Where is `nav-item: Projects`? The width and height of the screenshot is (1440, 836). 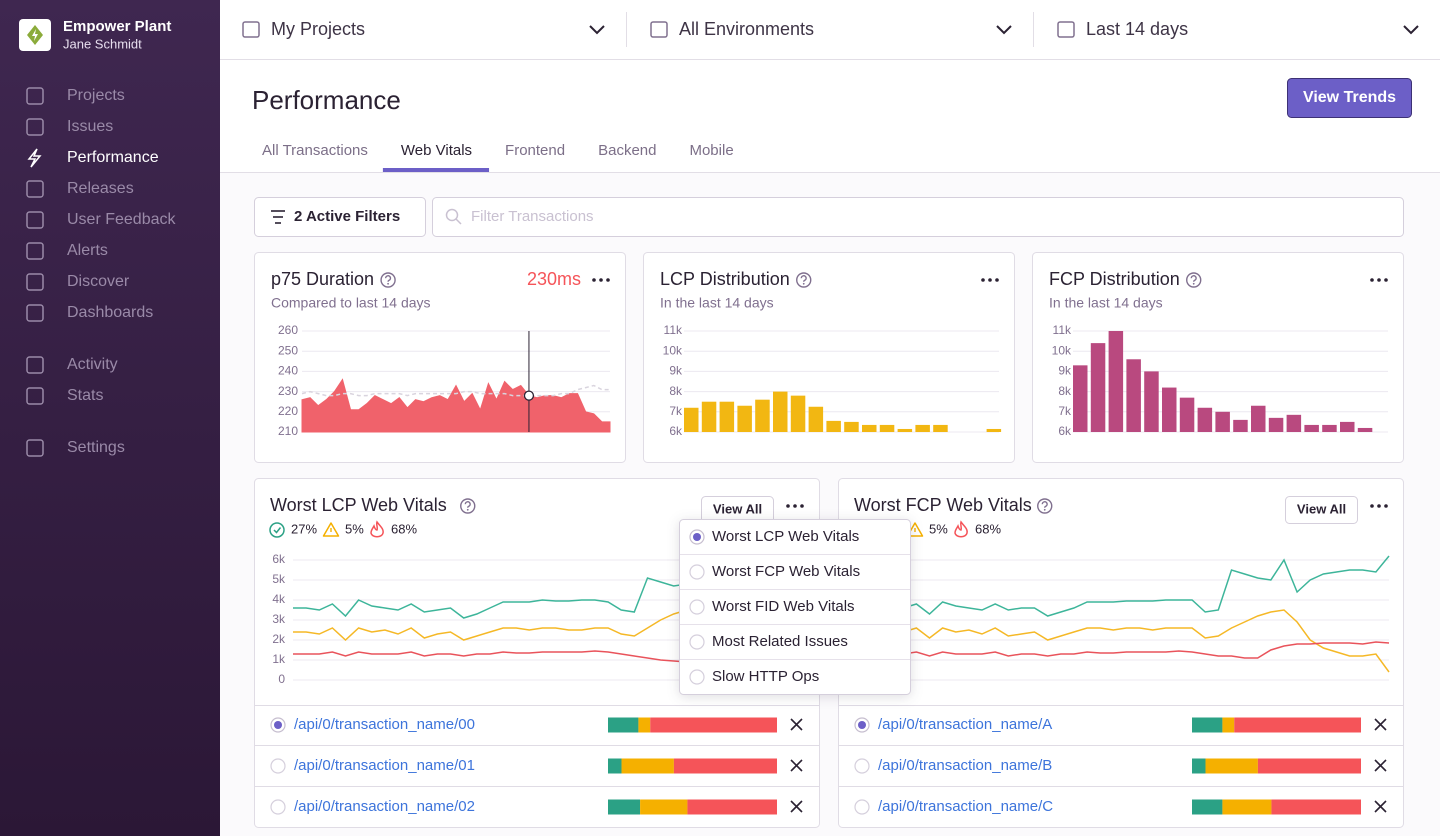 nav-item: Projects is located at coordinates (96, 95).